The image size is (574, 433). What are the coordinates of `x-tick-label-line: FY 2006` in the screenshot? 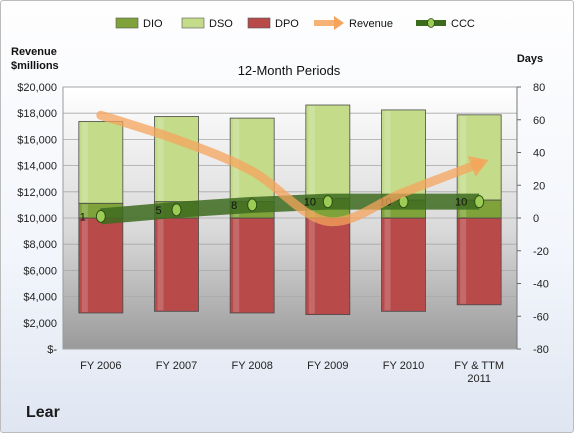 It's located at (100, 366).